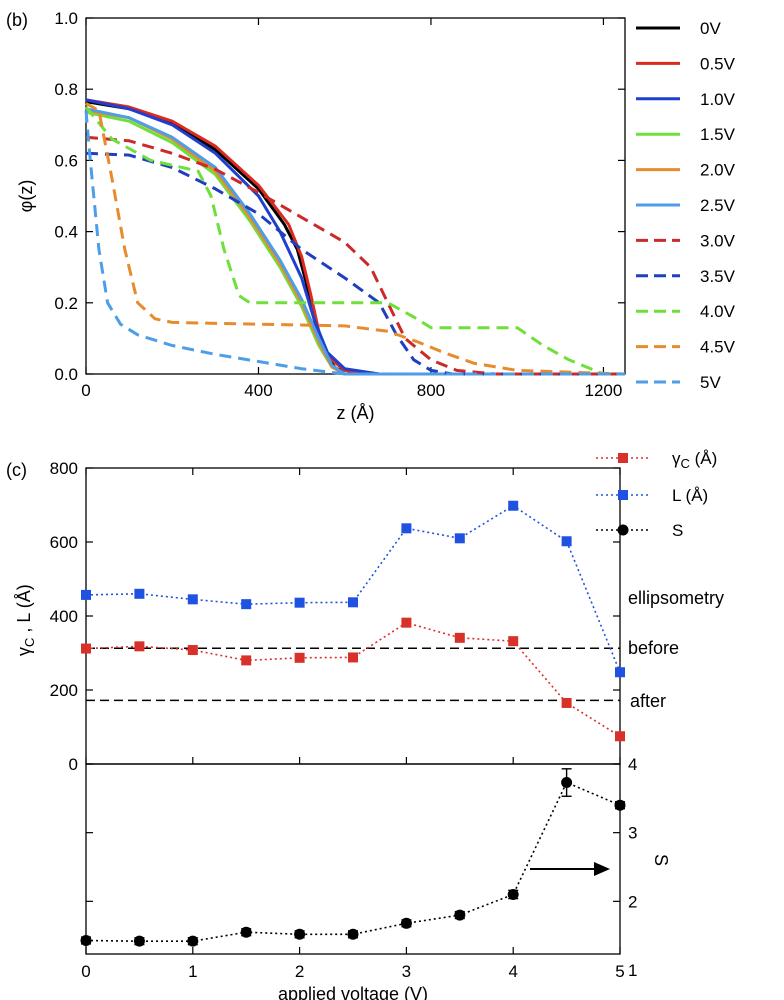 The height and width of the screenshot is (1000, 784). I want to click on x-tick-label: 4, so click(512, 971).